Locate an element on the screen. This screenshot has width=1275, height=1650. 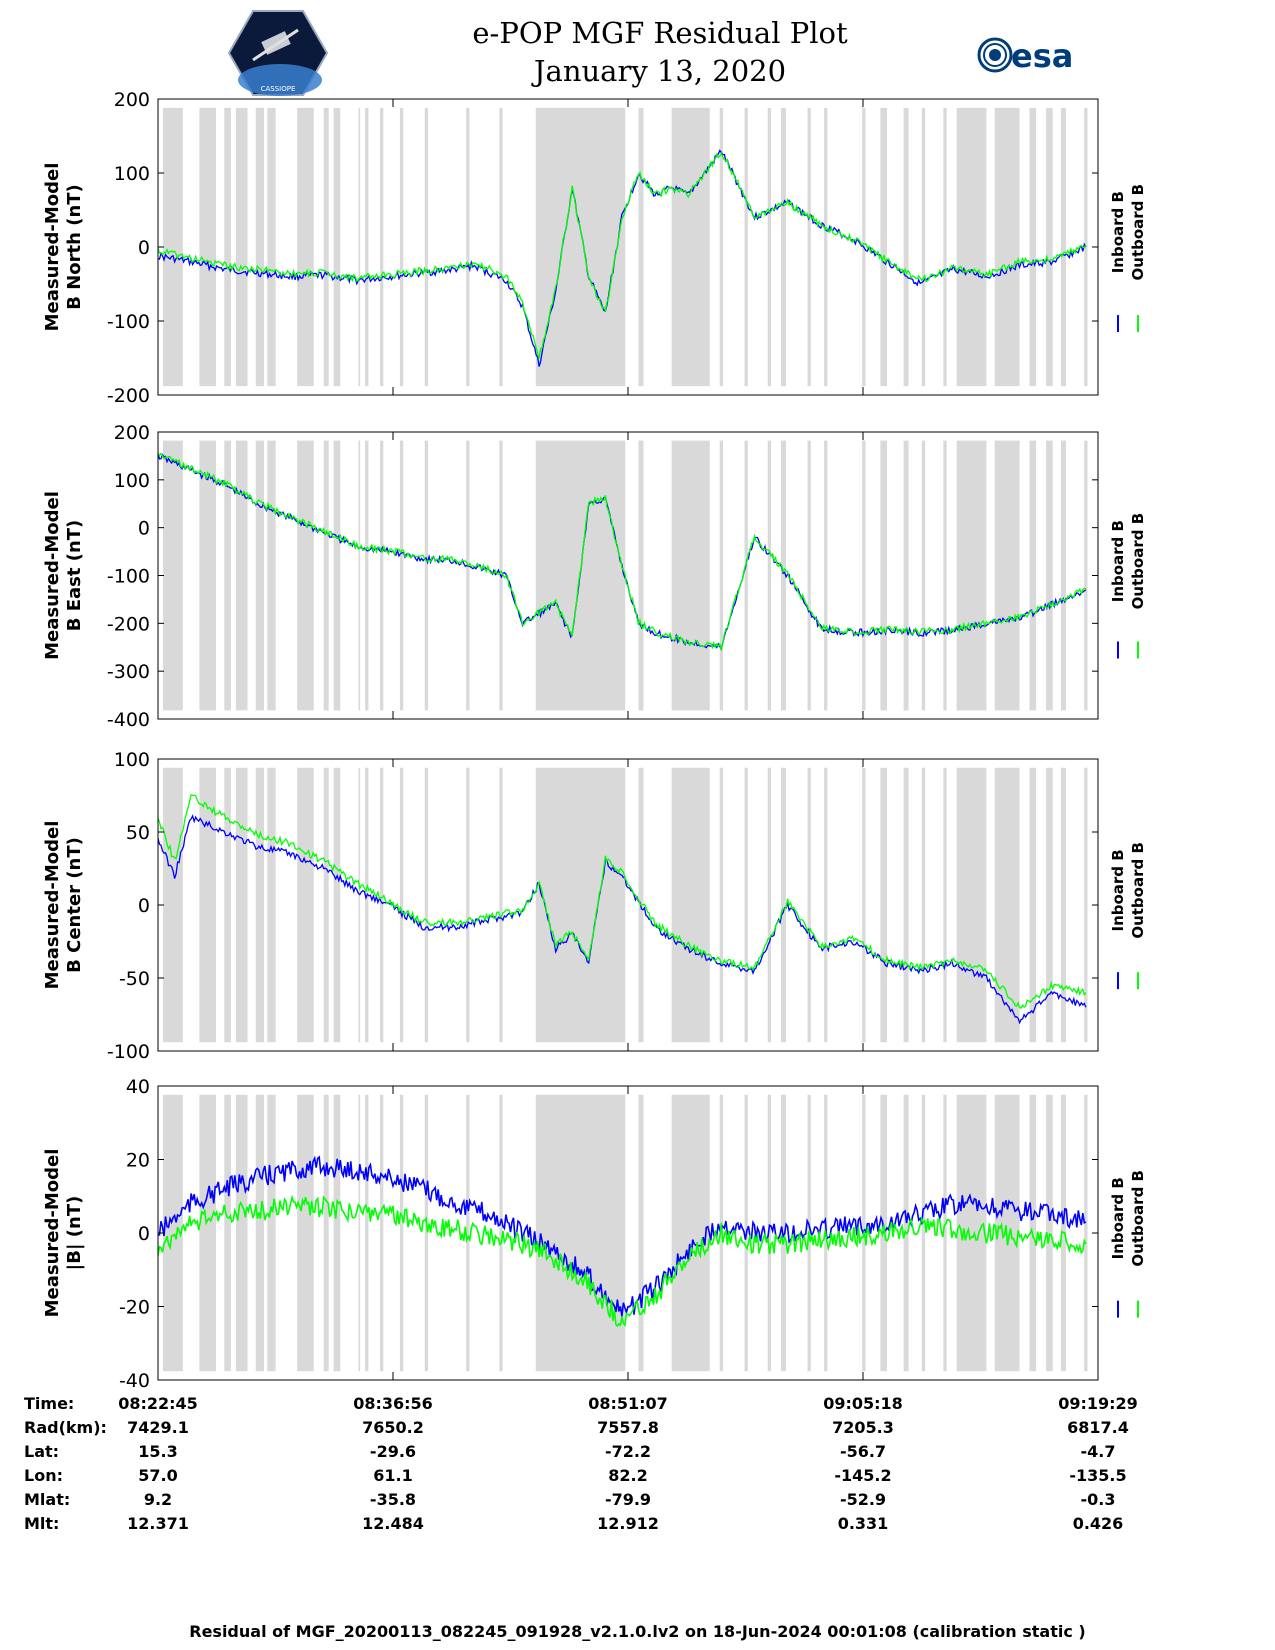
ephemeris-value-1-3: 61.1 is located at coordinates (392, 1475).